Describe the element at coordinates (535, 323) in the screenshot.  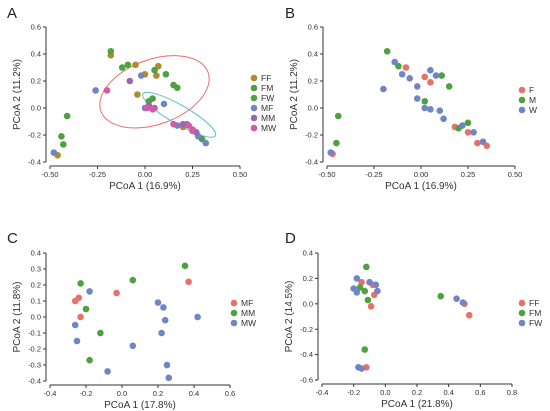
I see `legend-label-fw: FW` at that location.